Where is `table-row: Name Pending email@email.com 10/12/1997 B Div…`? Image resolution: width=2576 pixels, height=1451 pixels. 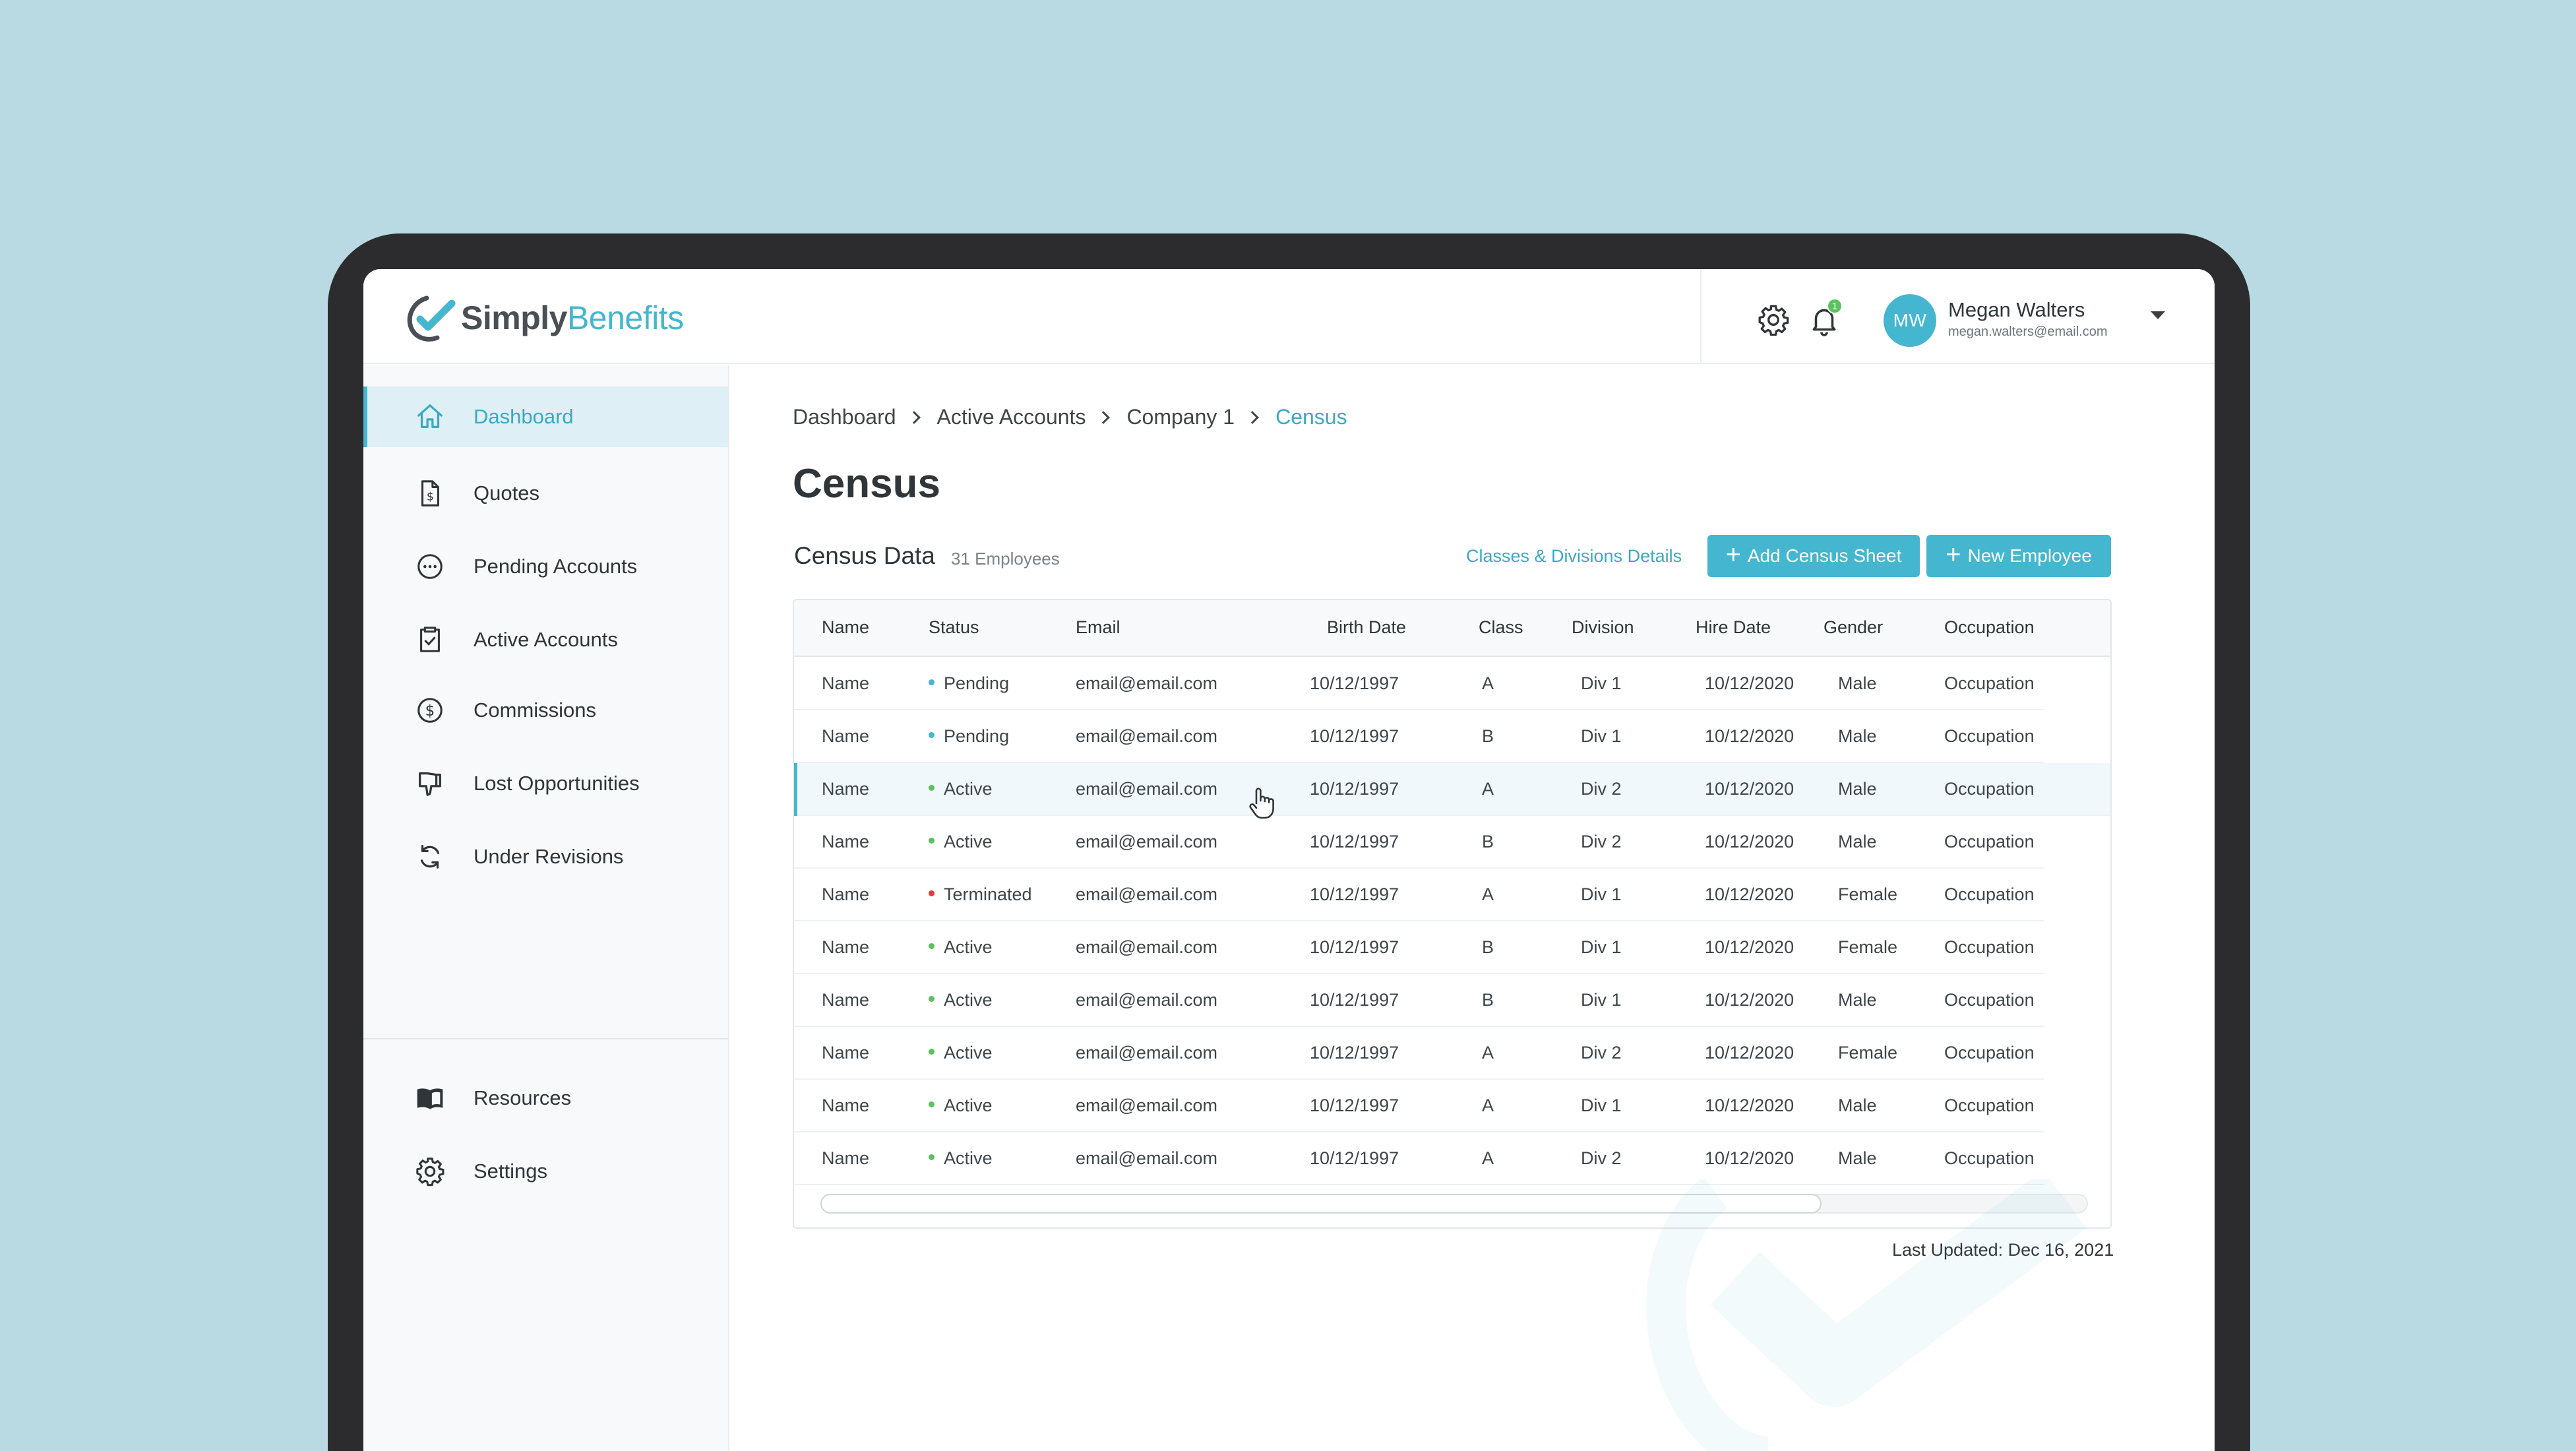 table-row: Name Pending email@email.com 10/12/1997 B Div… is located at coordinates (1419, 736).